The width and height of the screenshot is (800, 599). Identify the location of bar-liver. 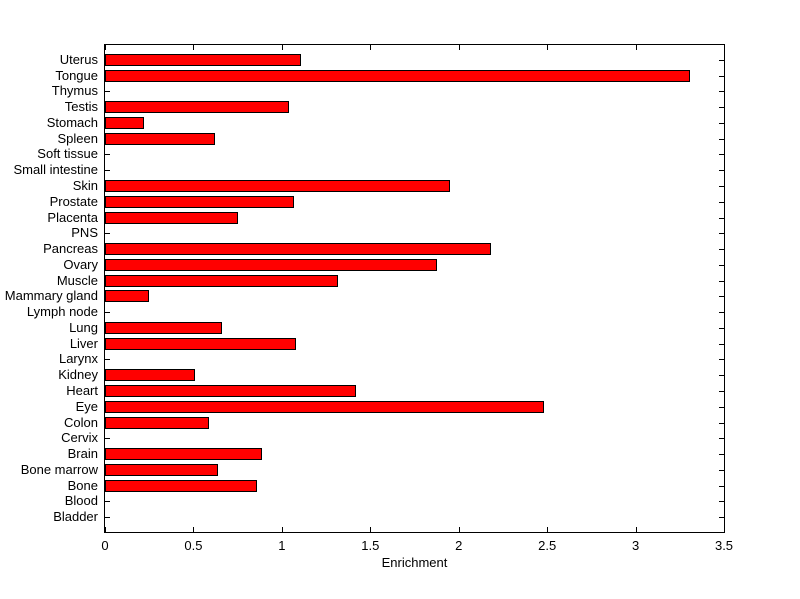
(200, 343).